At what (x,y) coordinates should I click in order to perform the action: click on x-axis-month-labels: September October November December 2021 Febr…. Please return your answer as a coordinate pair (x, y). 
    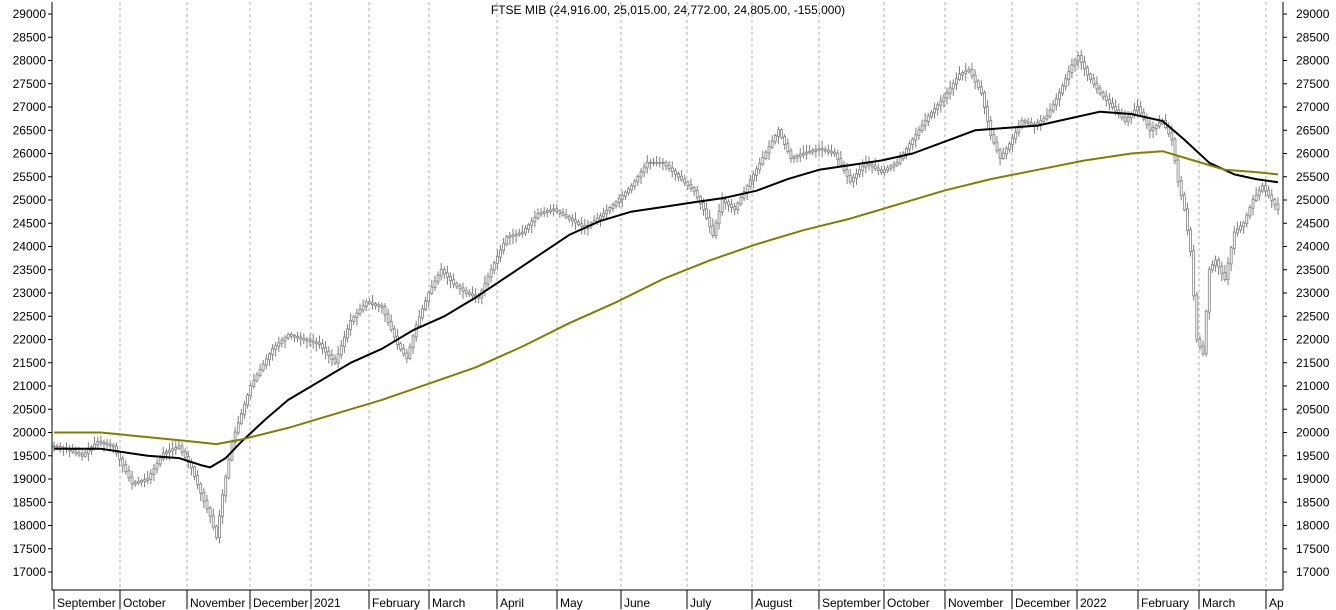
    Looking at the image, I should click on (668, 600).